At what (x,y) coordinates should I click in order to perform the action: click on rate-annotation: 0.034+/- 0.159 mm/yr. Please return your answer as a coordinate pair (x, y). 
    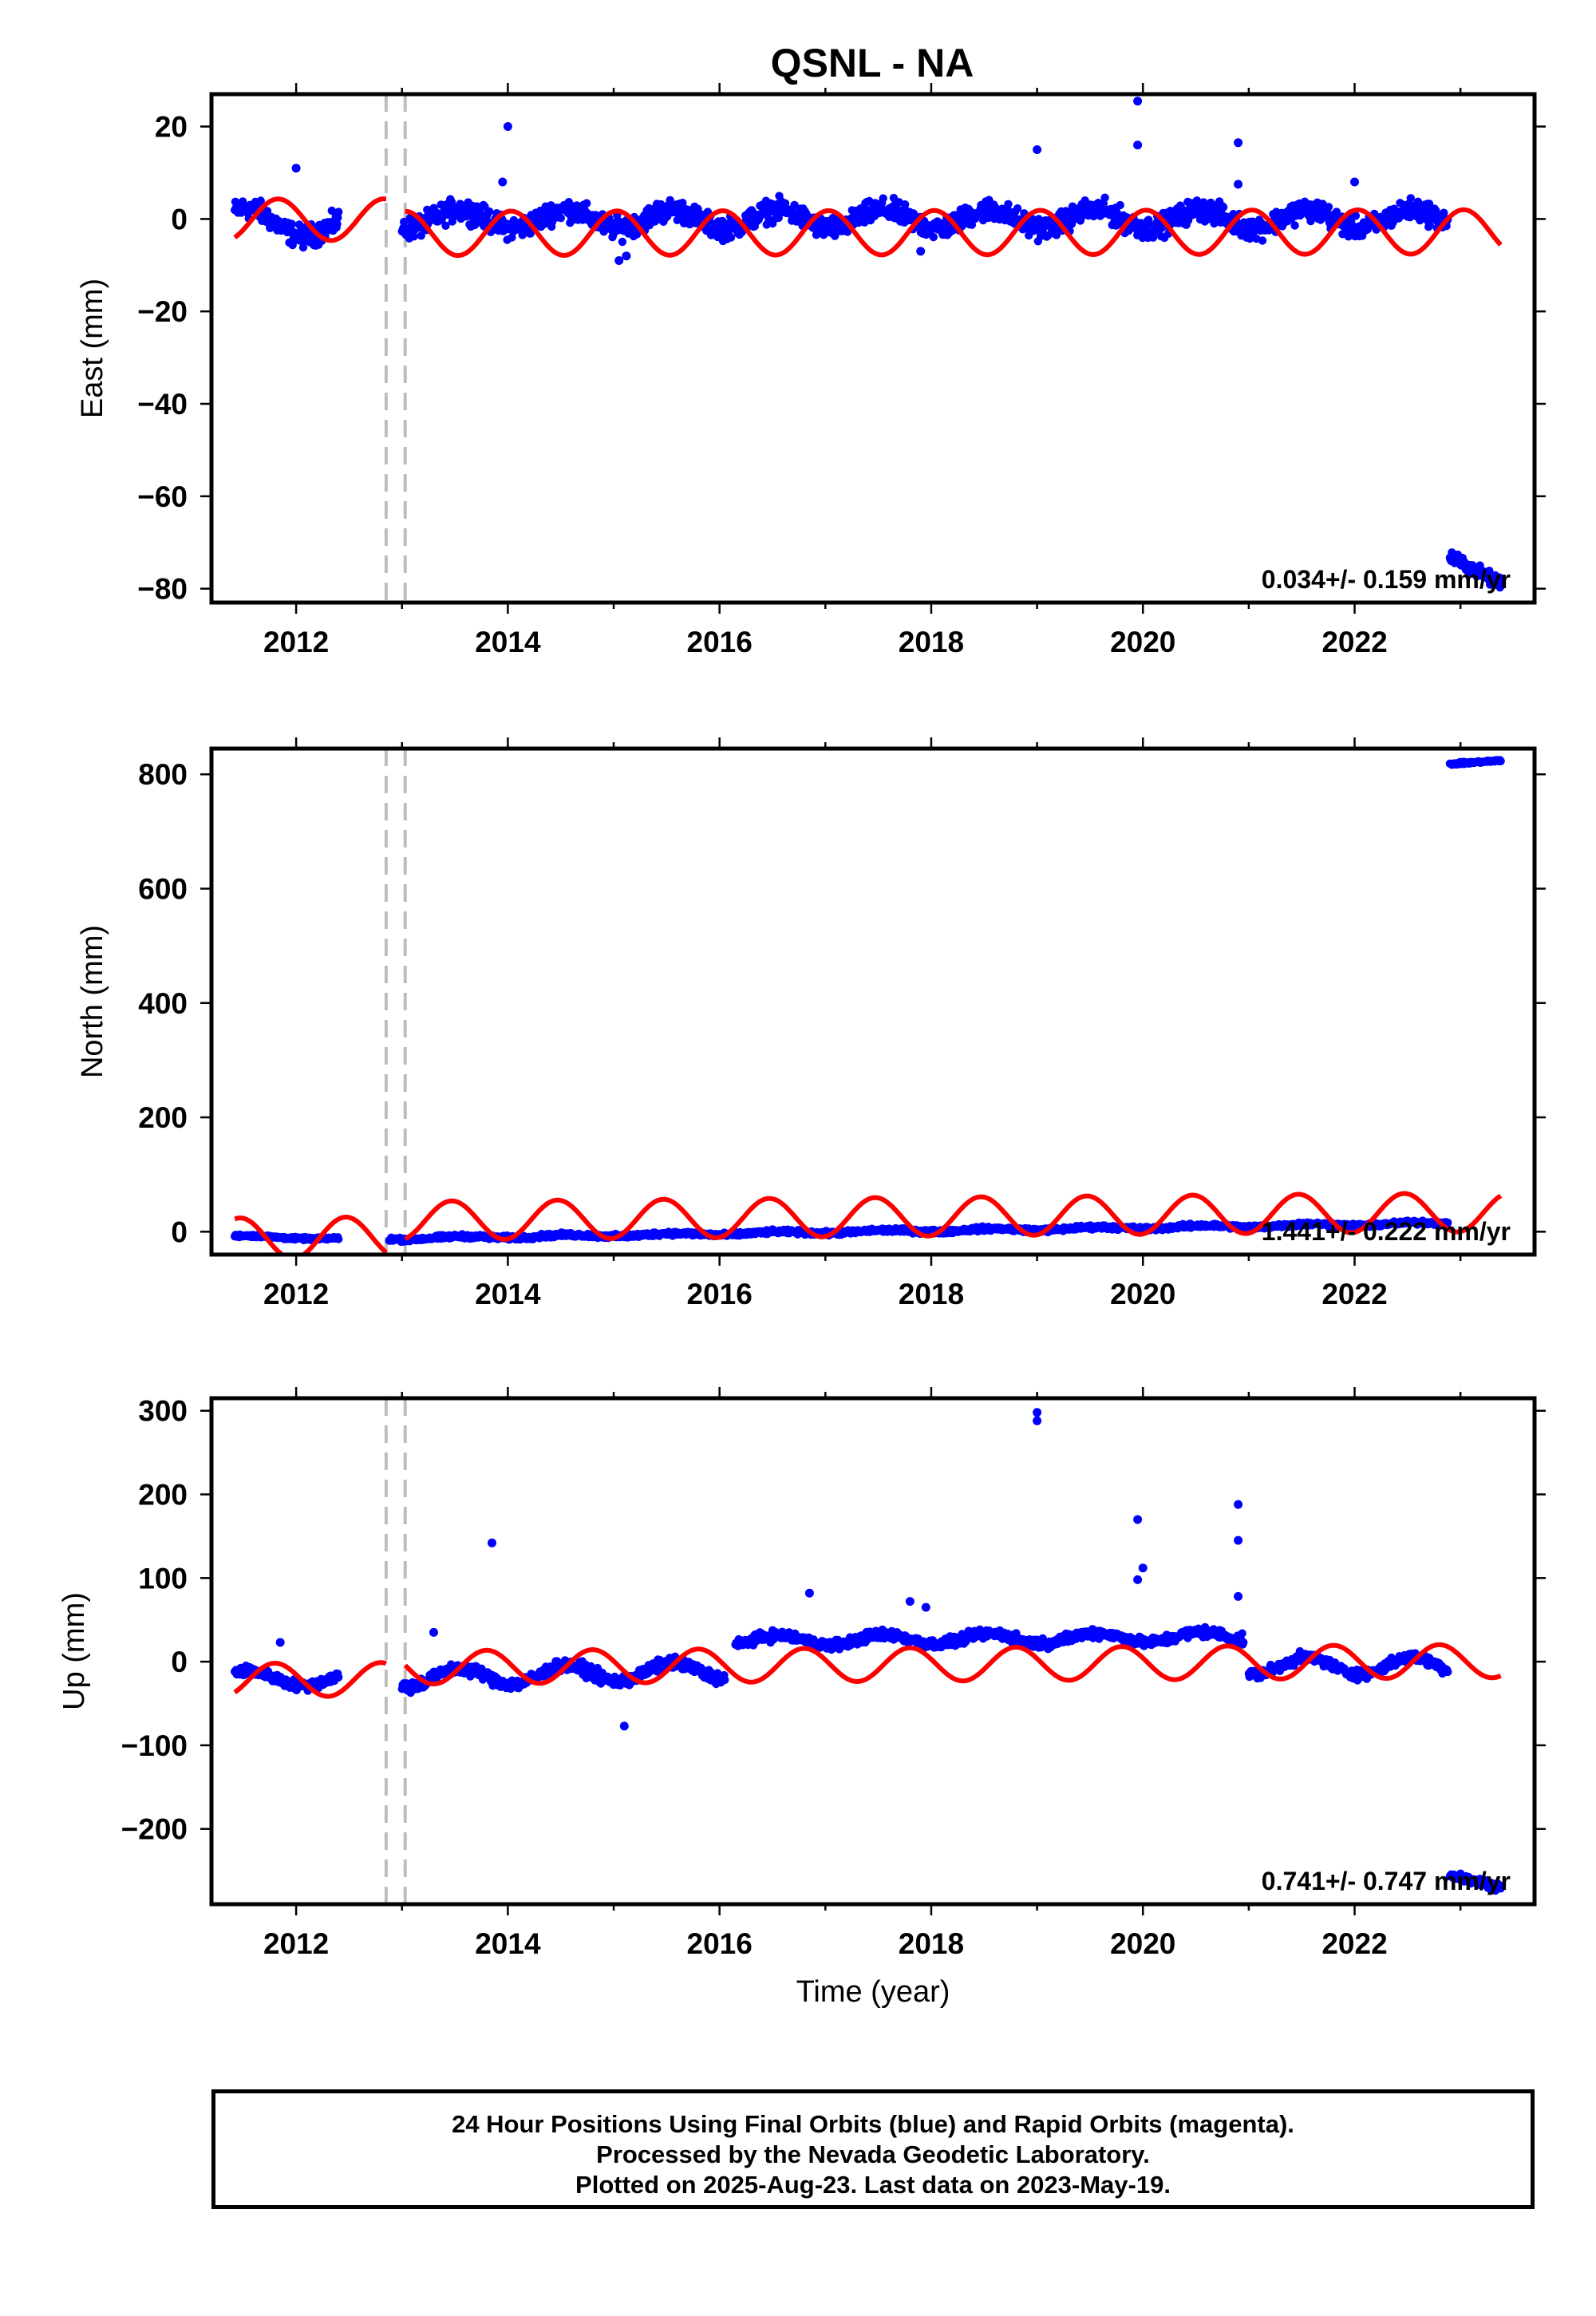
    Looking at the image, I should click on (1386, 579).